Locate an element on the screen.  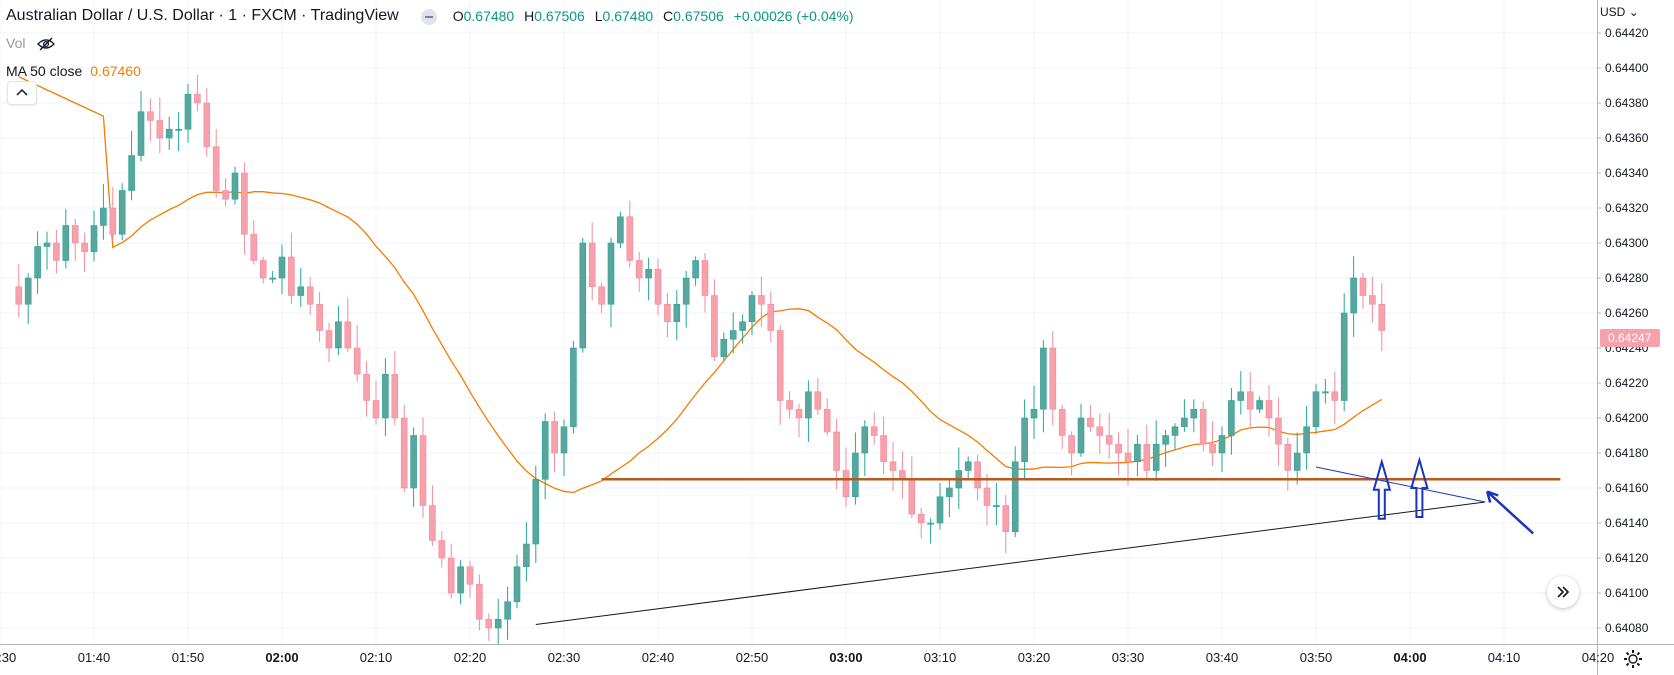
eye-off-icon is located at coordinates (46, 44).